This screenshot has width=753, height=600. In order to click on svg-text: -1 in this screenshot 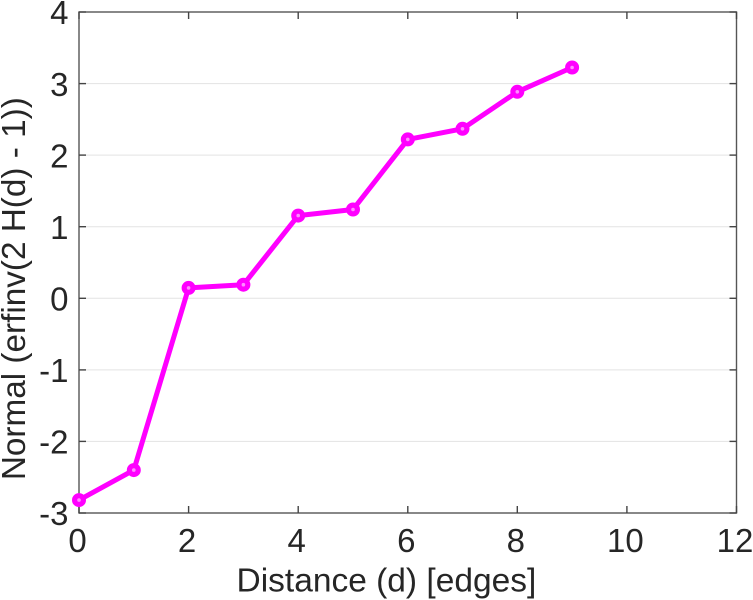, I will do `click(53, 370)`.